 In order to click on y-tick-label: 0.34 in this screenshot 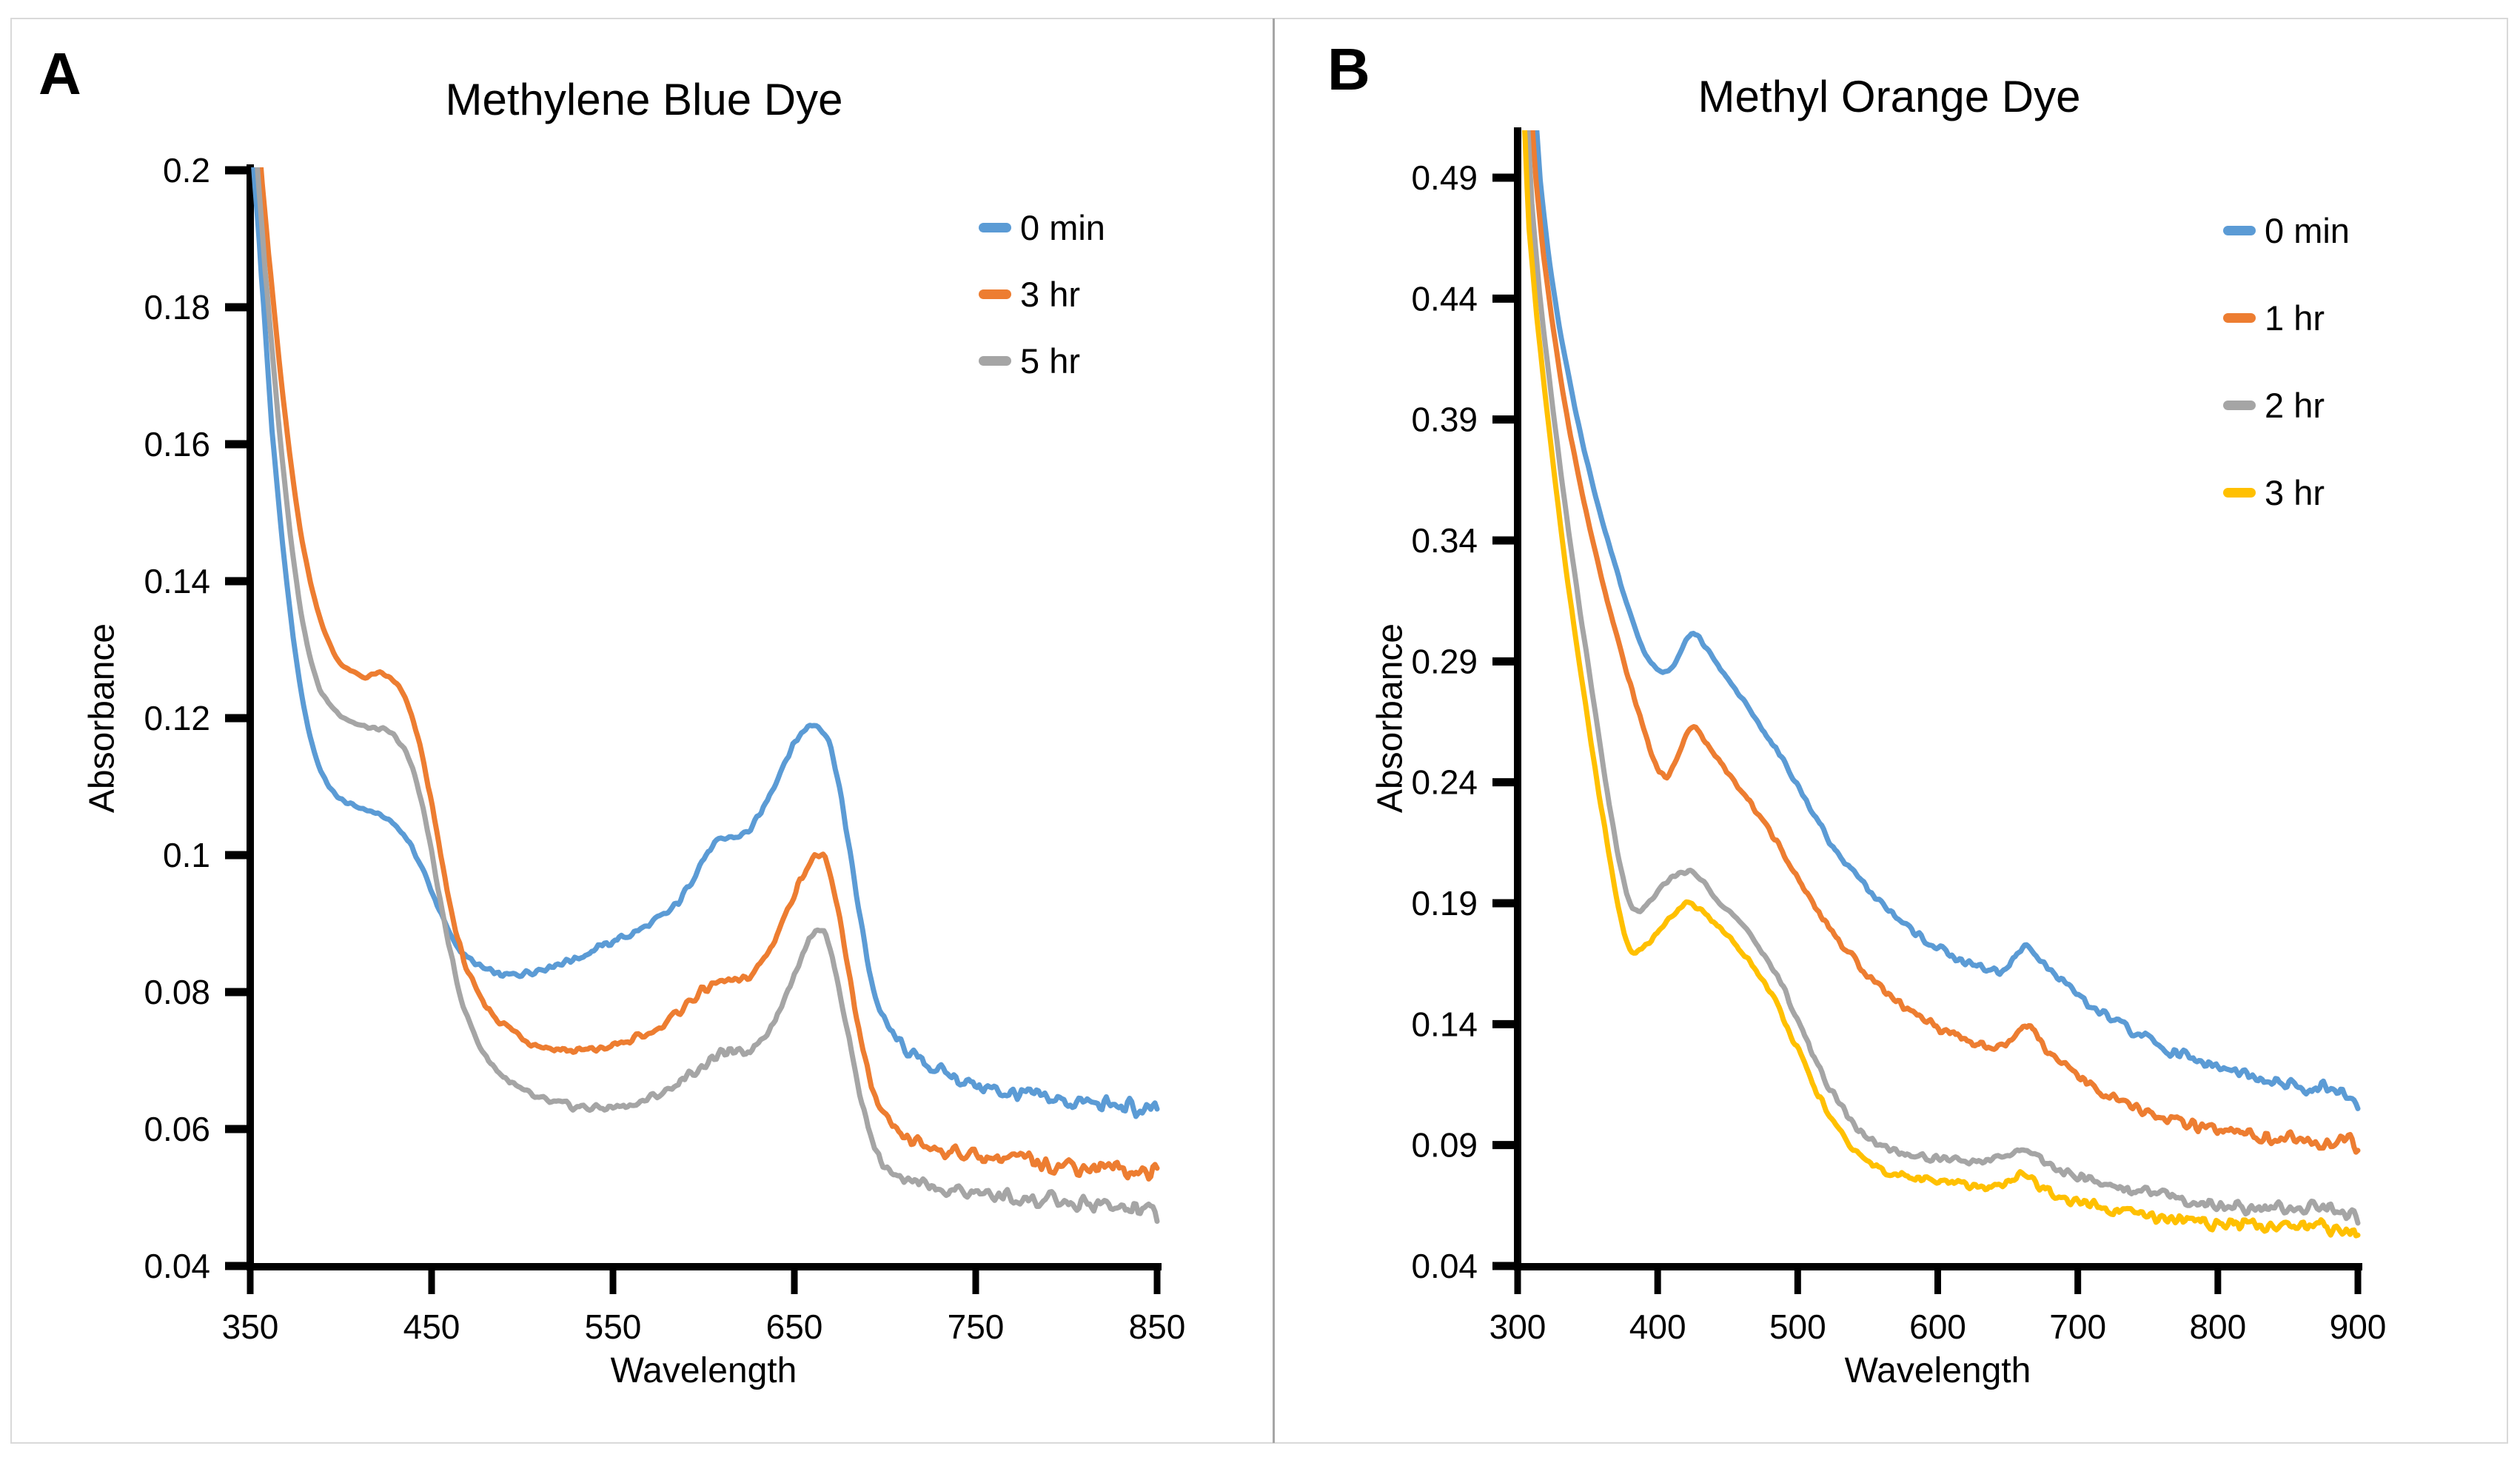, I will do `click(1445, 540)`.